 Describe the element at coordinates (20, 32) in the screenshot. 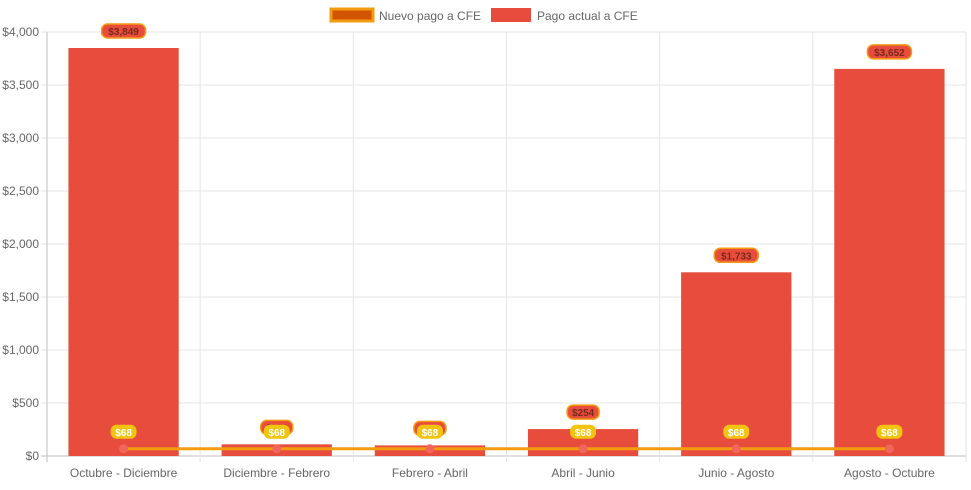

I see `y-tick-label: $4,000` at that location.